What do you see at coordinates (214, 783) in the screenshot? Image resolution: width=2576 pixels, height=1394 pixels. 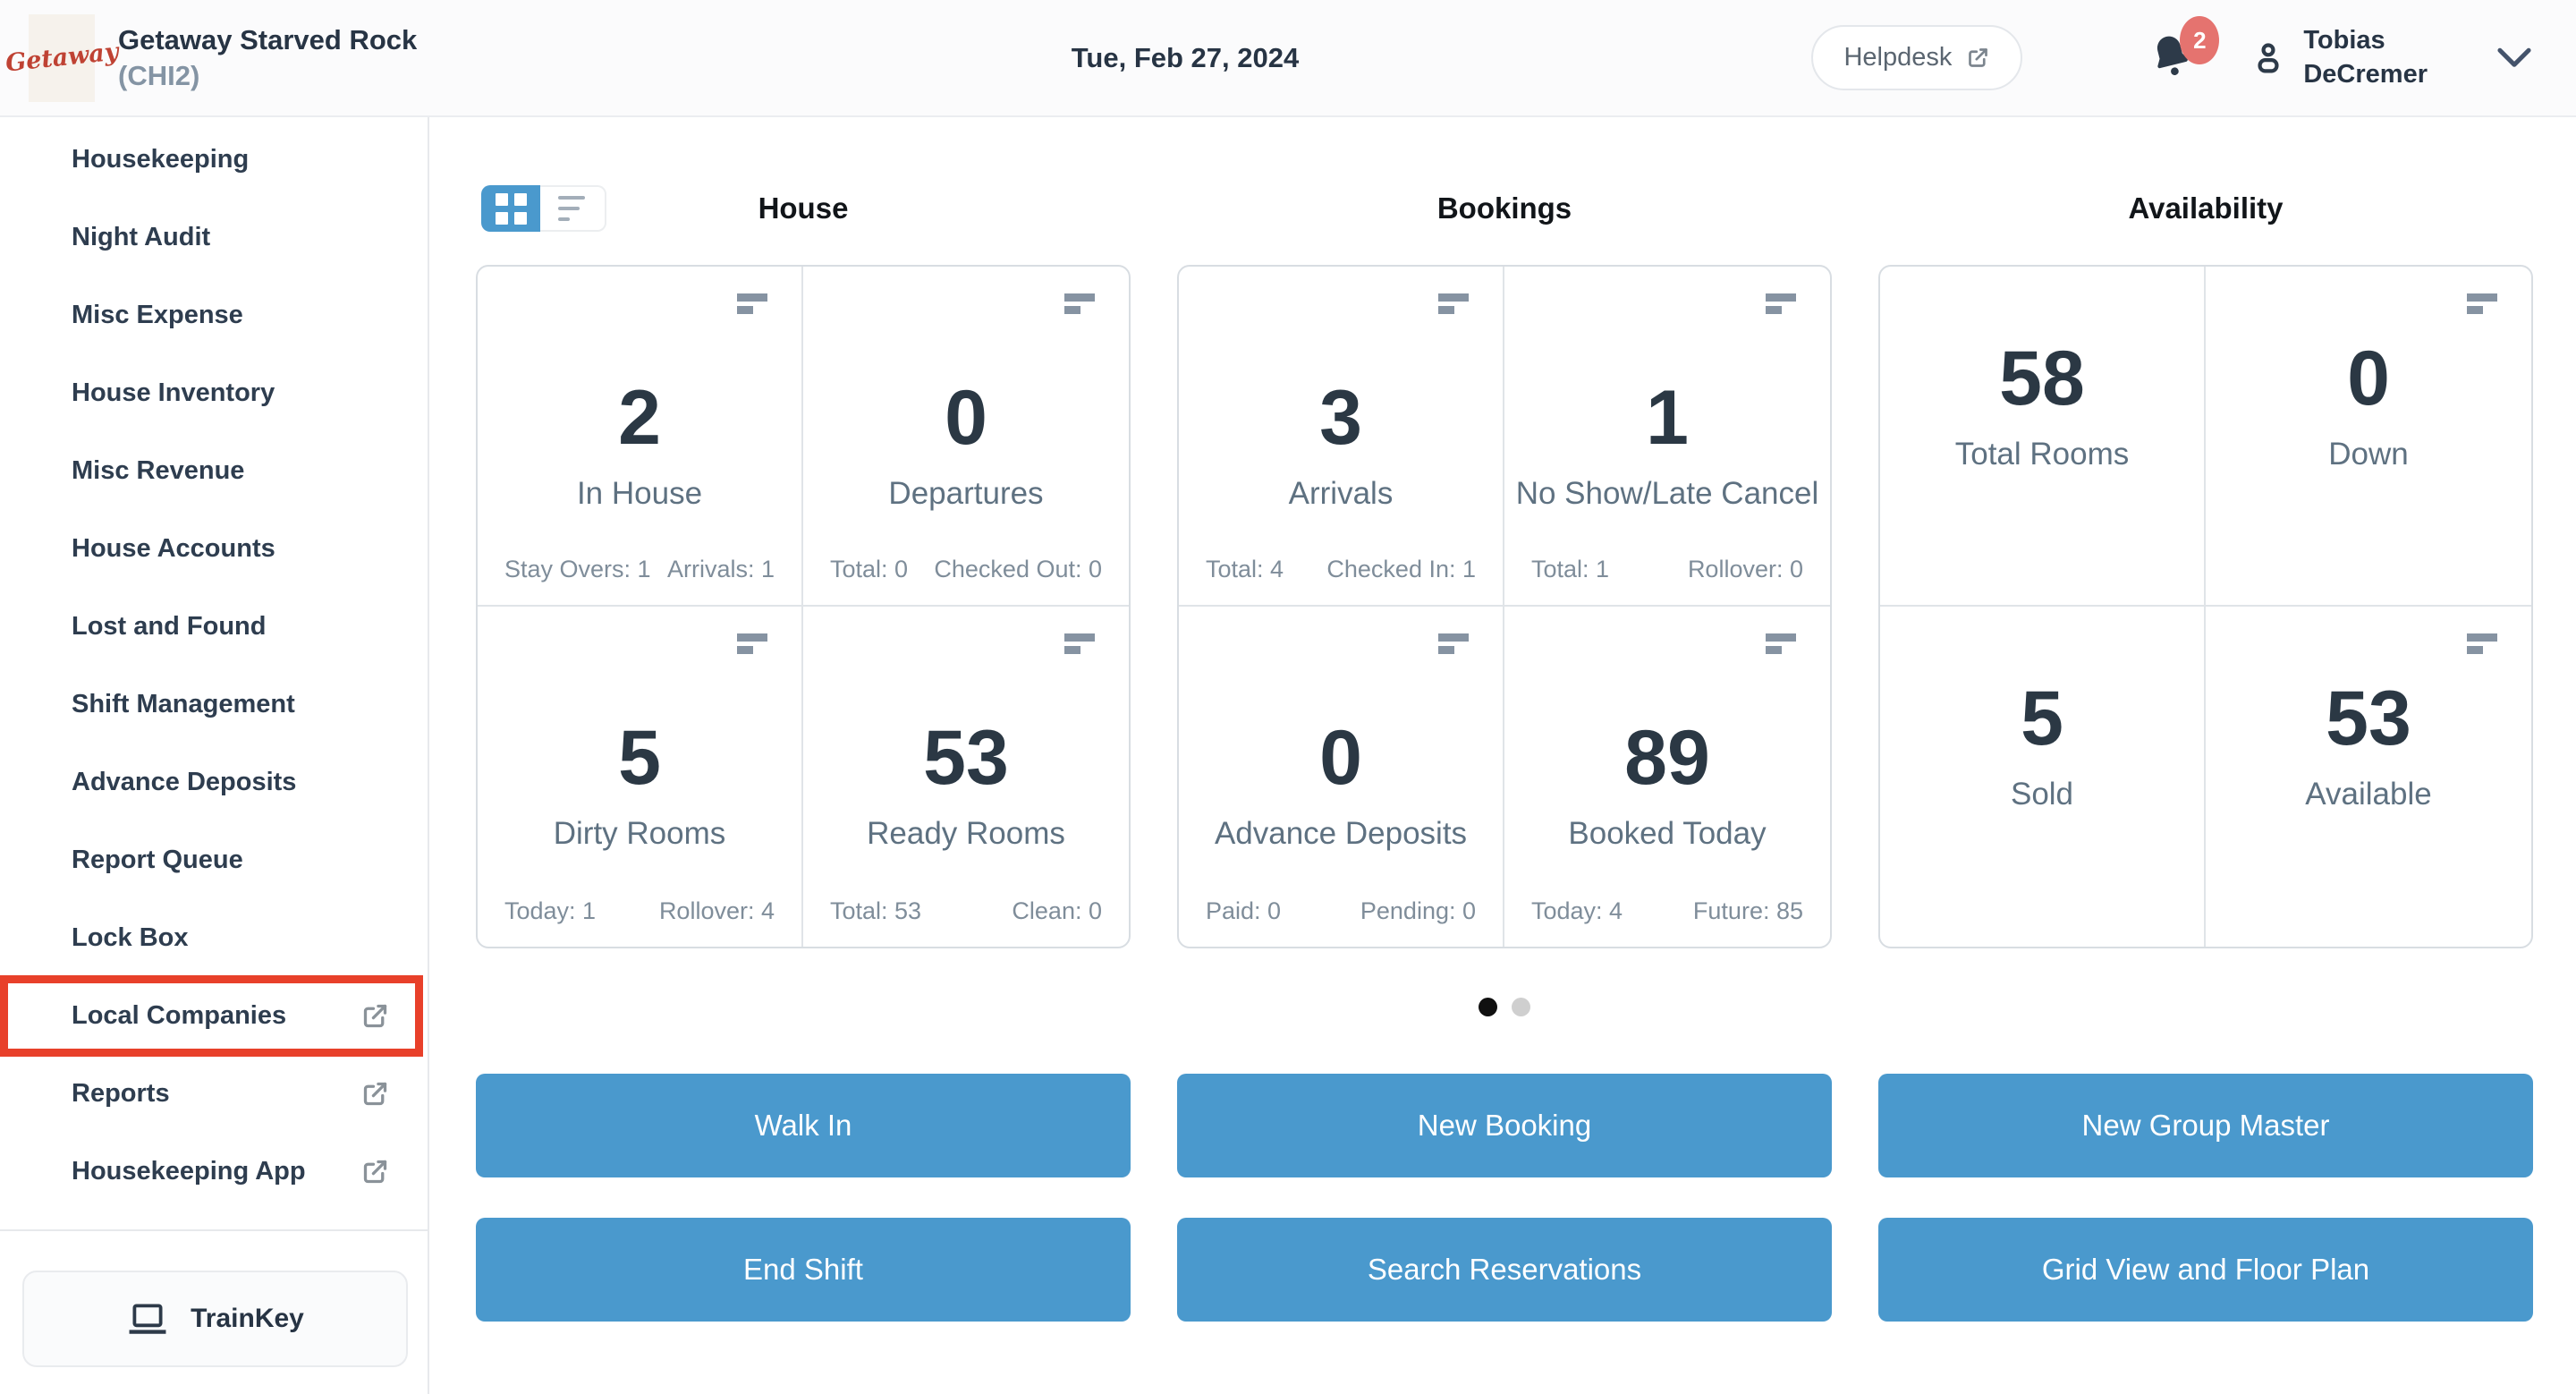 I see `sidebar-item-advance-deposits: Advance Deposits` at bounding box center [214, 783].